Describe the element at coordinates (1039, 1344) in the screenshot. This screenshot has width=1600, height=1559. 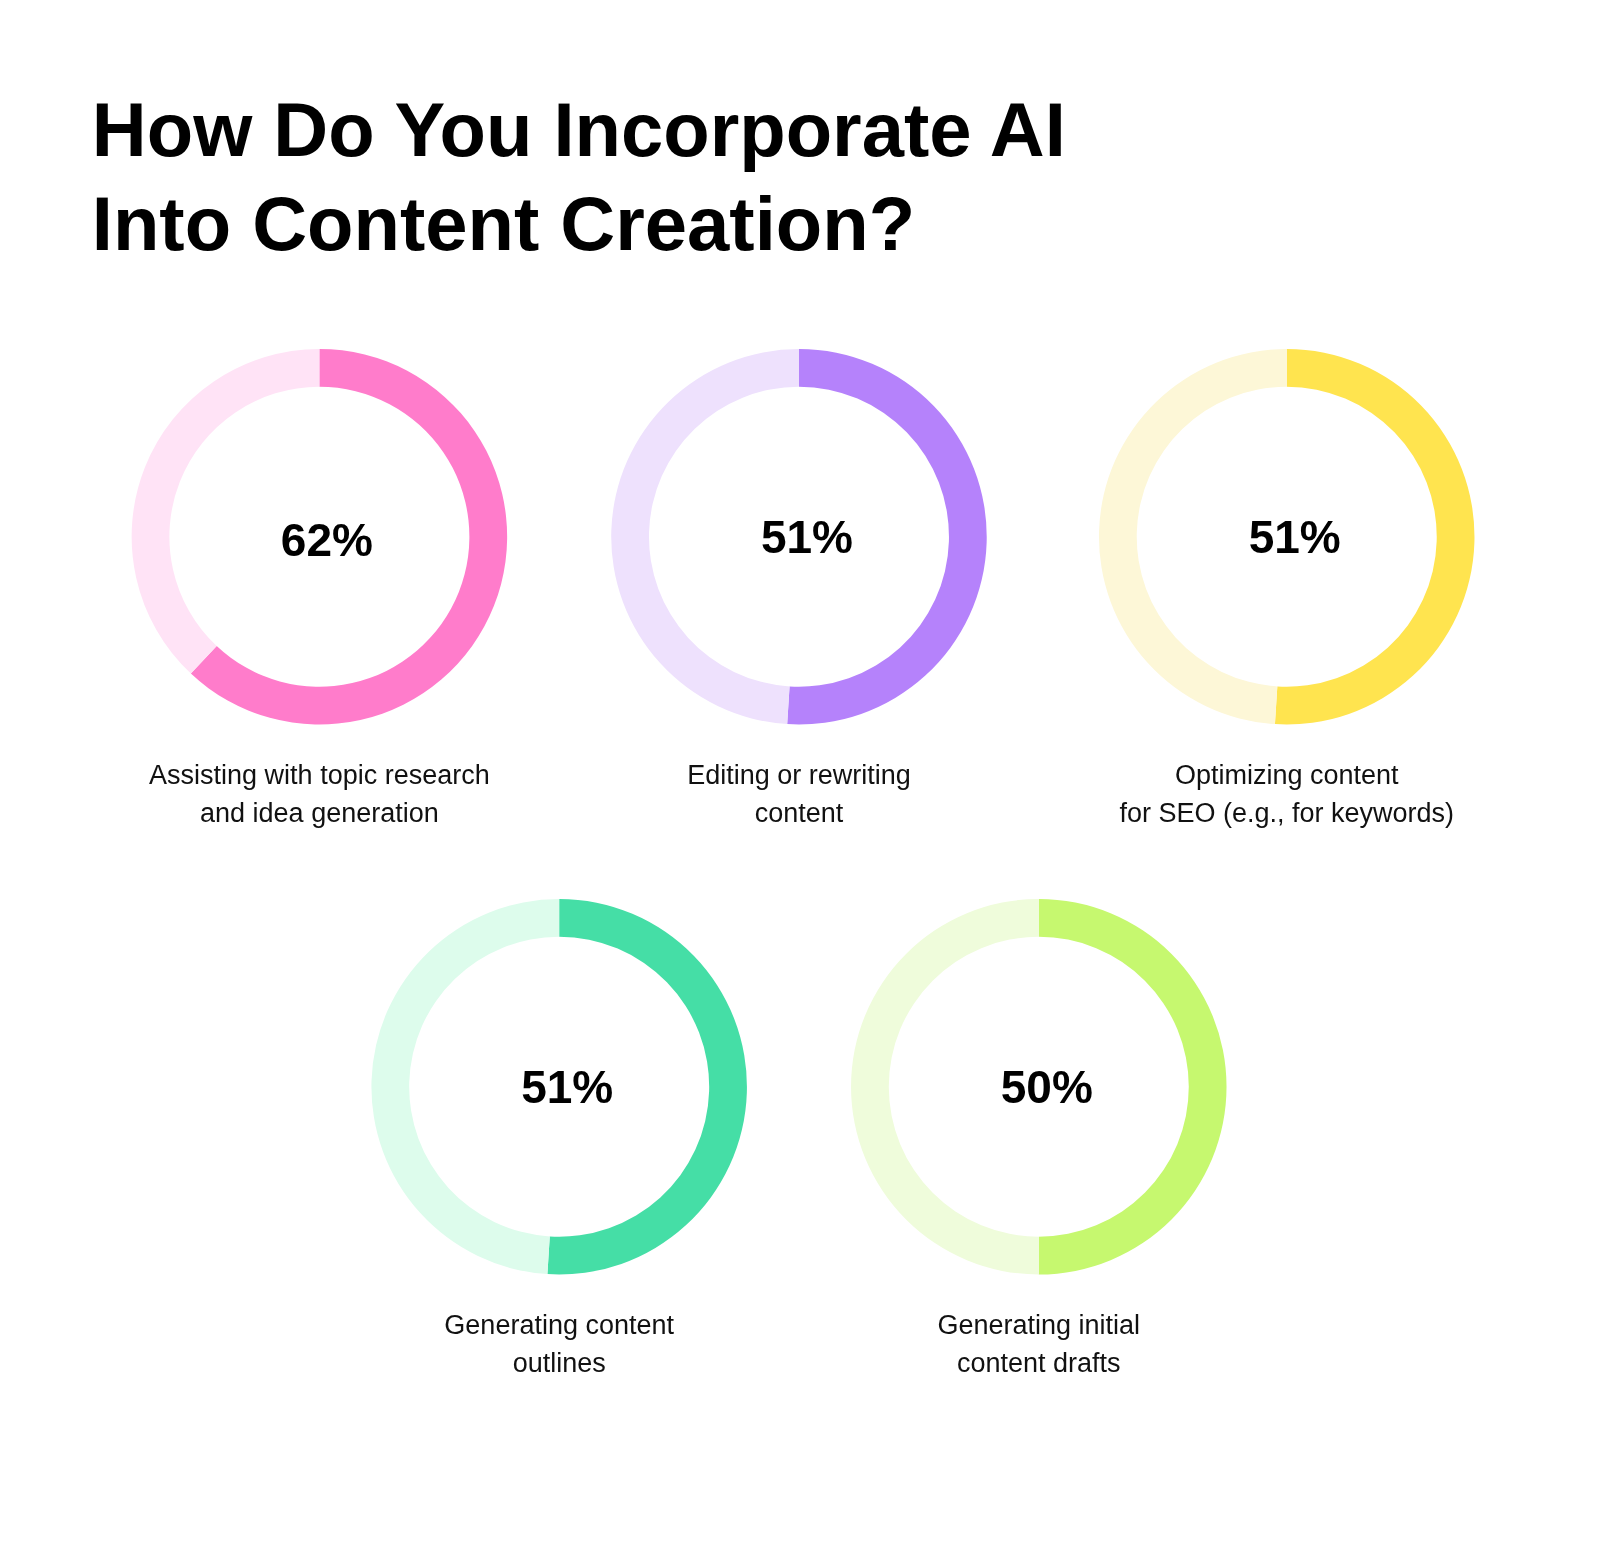
I see `text: Generating initial content drafts` at that location.